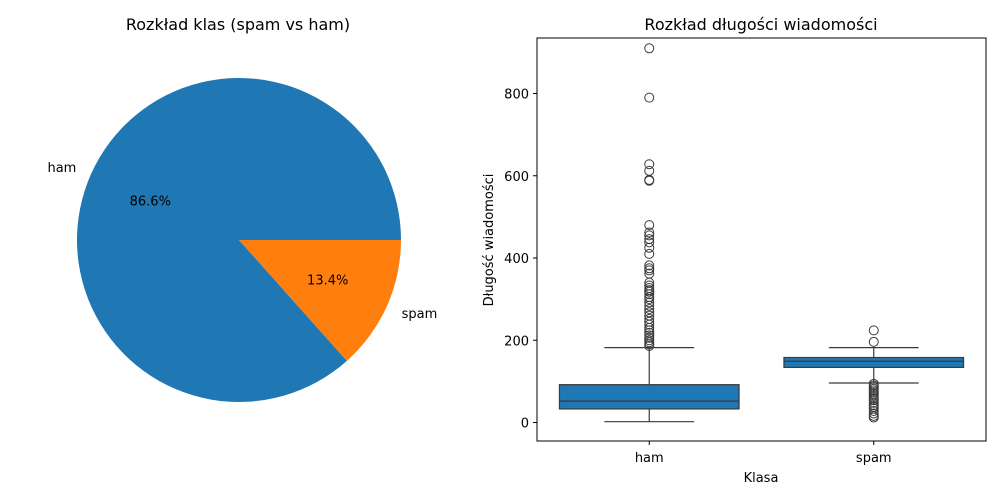  I want to click on y-tick-label: 400, so click(516, 259).